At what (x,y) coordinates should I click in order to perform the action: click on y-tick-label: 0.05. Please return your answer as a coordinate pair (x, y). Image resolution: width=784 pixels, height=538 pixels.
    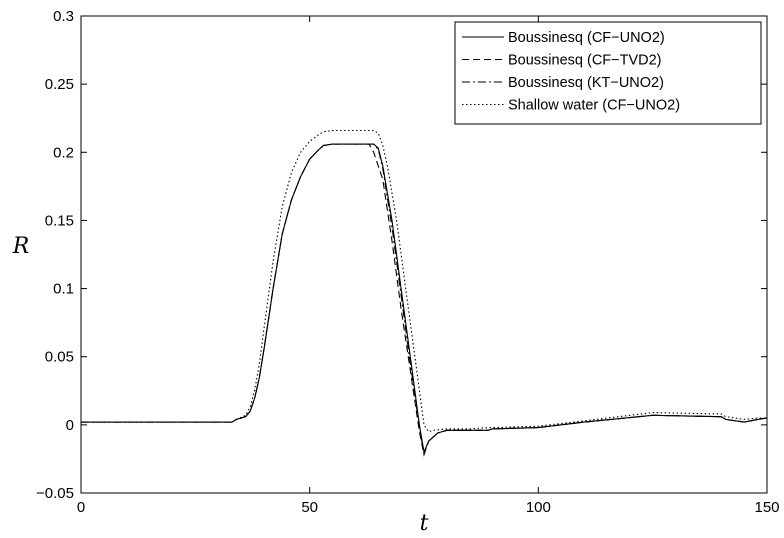
    Looking at the image, I should click on (59, 357).